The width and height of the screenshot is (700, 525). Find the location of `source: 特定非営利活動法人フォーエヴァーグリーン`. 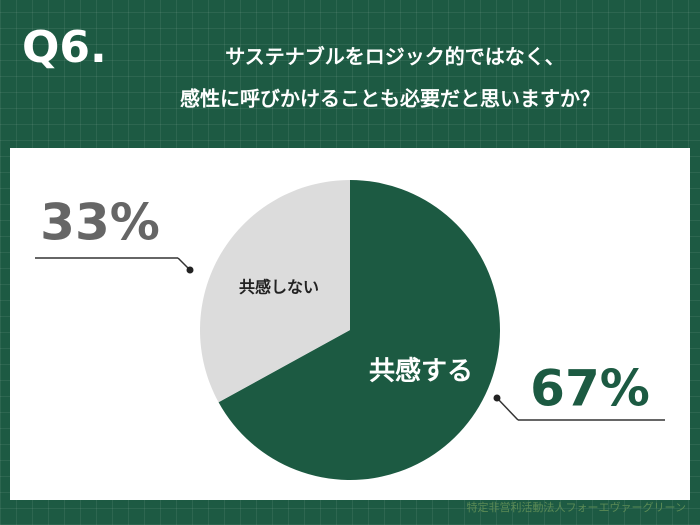

source: 特定非営利活動法人フォーエヴァーグリーン is located at coordinates (576, 507).